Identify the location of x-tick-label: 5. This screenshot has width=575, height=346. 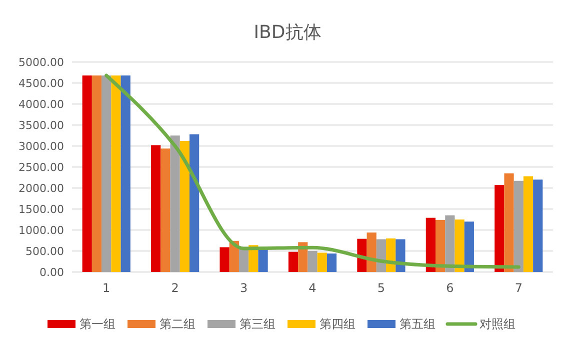
(381, 288).